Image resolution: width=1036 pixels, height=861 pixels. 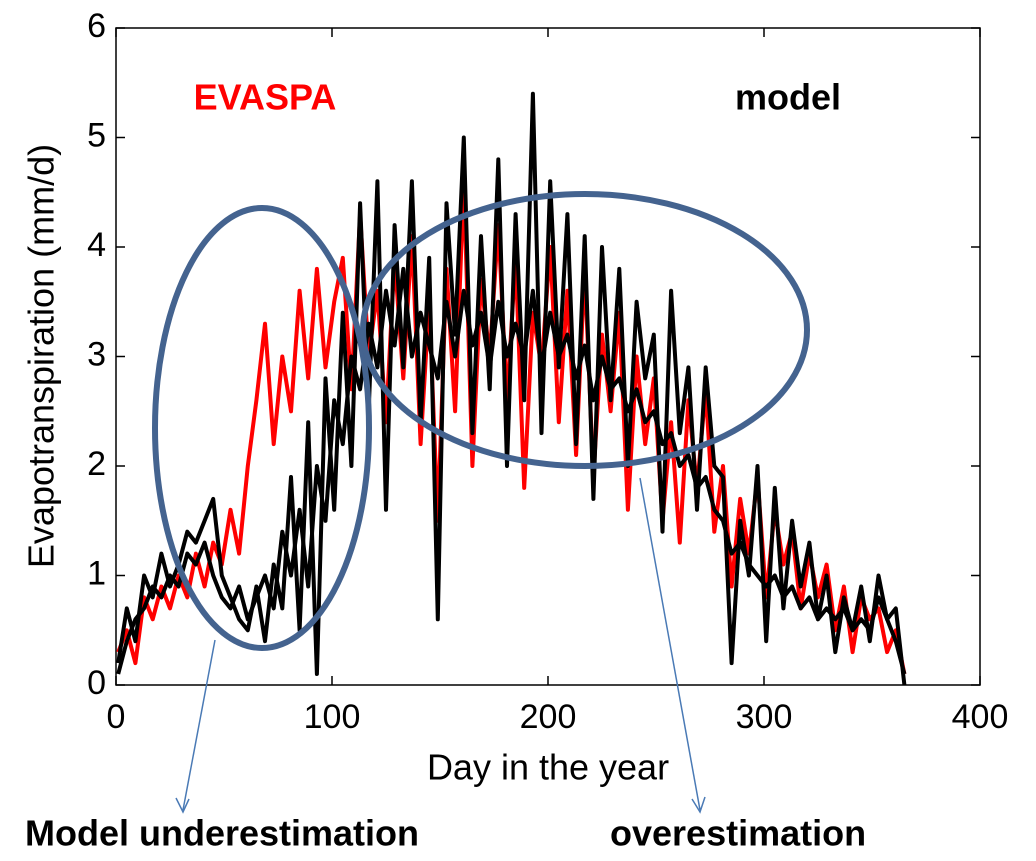 I want to click on y-tick-label: 6, so click(x=96, y=26).